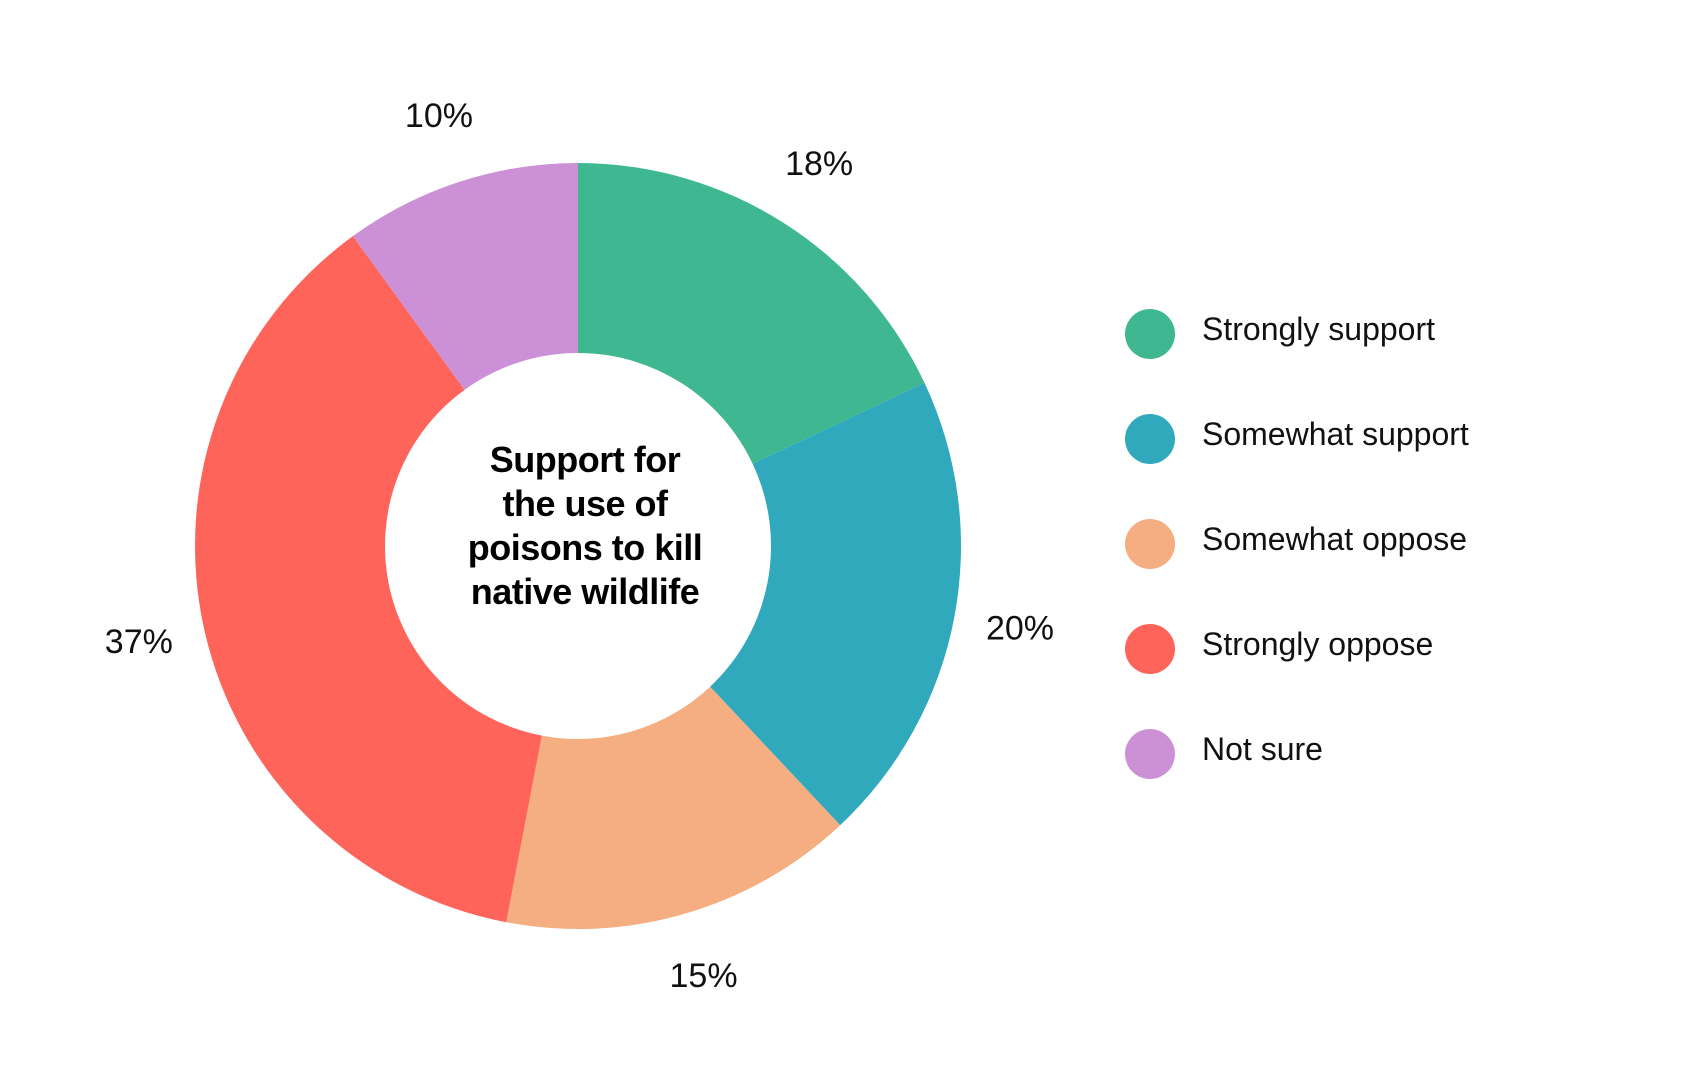 This screenshot has width=1700, height=1080. Describe the element at coordinates (1385, 463) in the screenshot. I see `legend-item-somewhat-support: Somewhat support` at that location.